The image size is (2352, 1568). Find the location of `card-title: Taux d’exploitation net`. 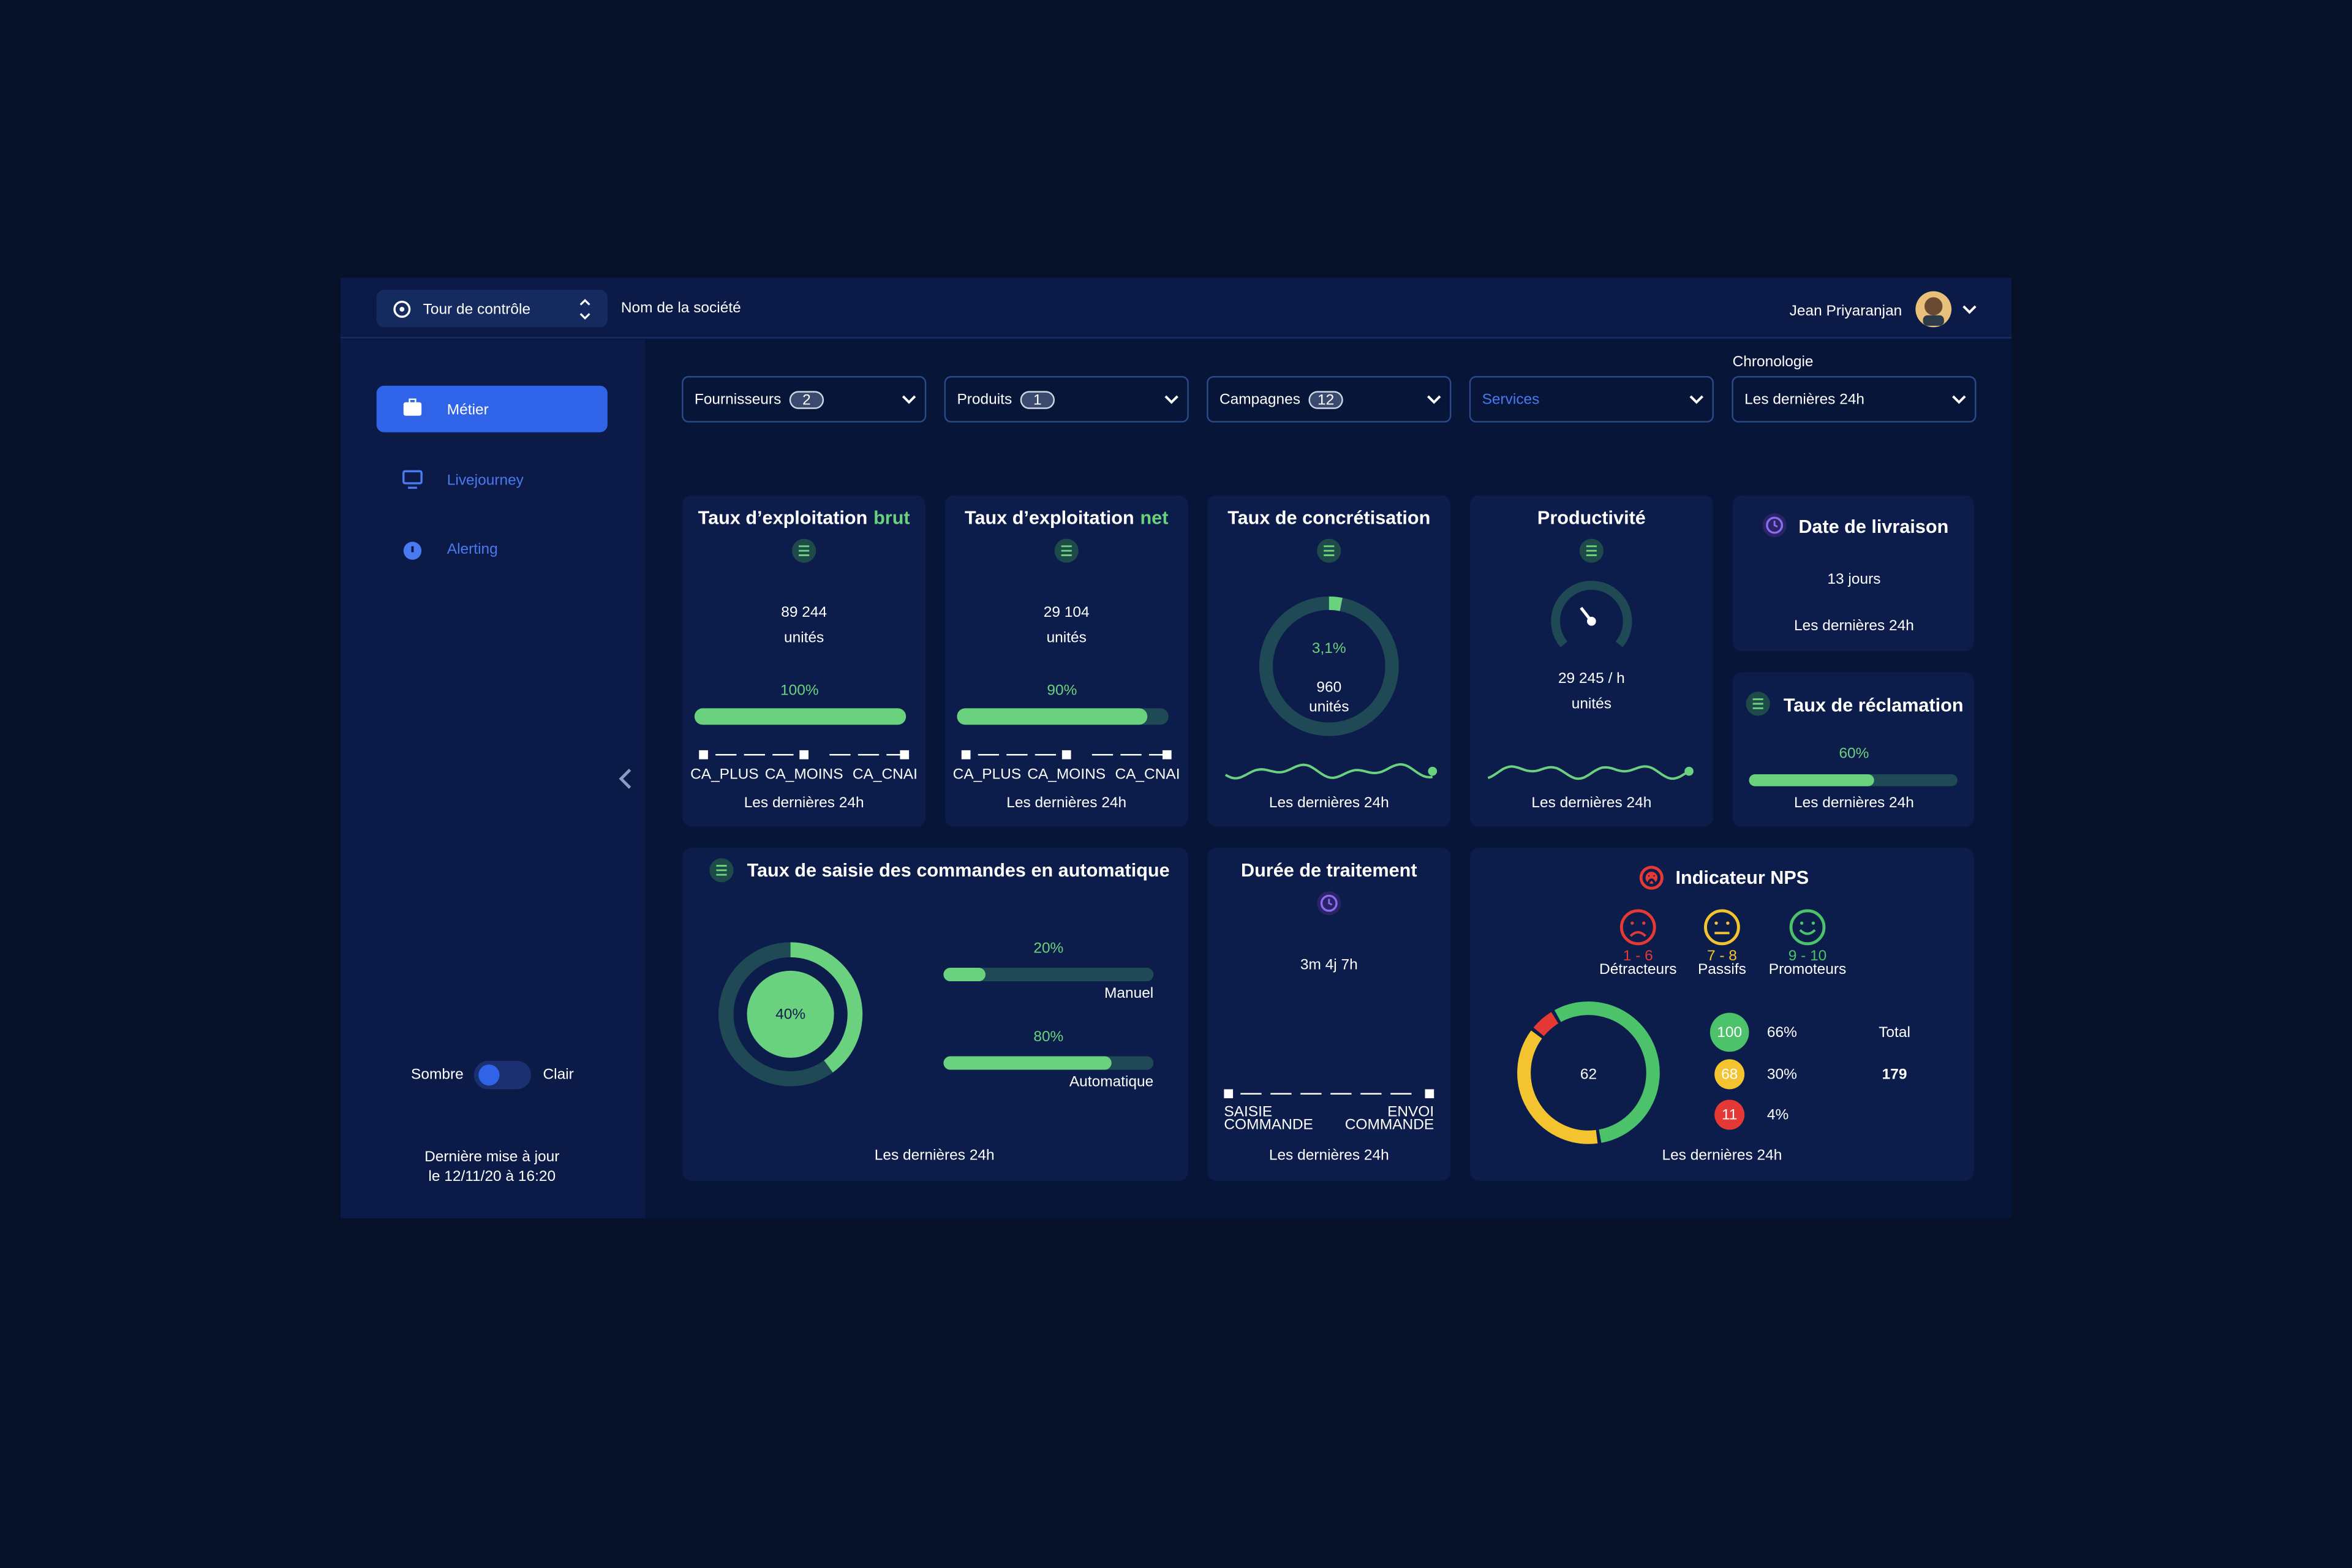

card-title: Taux d’exploitation net is located at coordinates (1066, 517).